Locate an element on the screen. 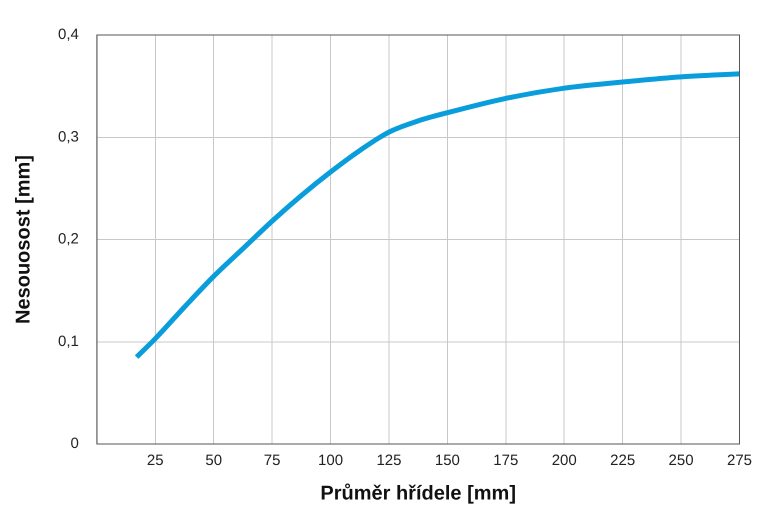  x-tick-label: 25 is located at coordinates (155, 461).